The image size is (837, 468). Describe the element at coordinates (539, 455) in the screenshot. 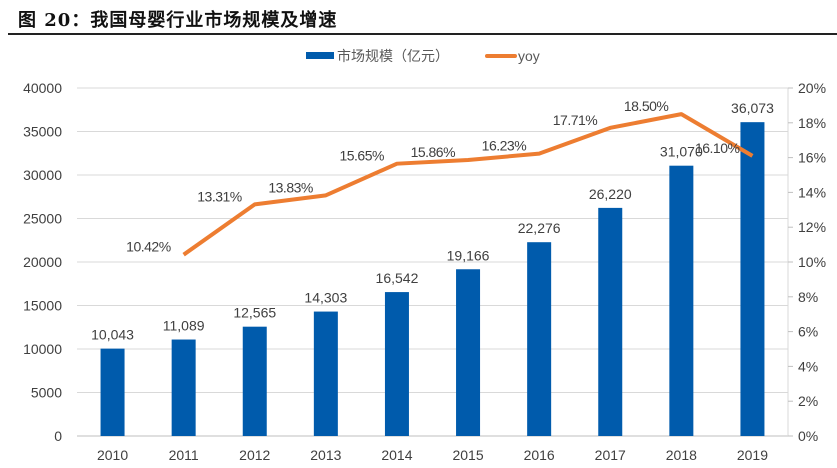

I see `x-tick-label: 2016` at that location.